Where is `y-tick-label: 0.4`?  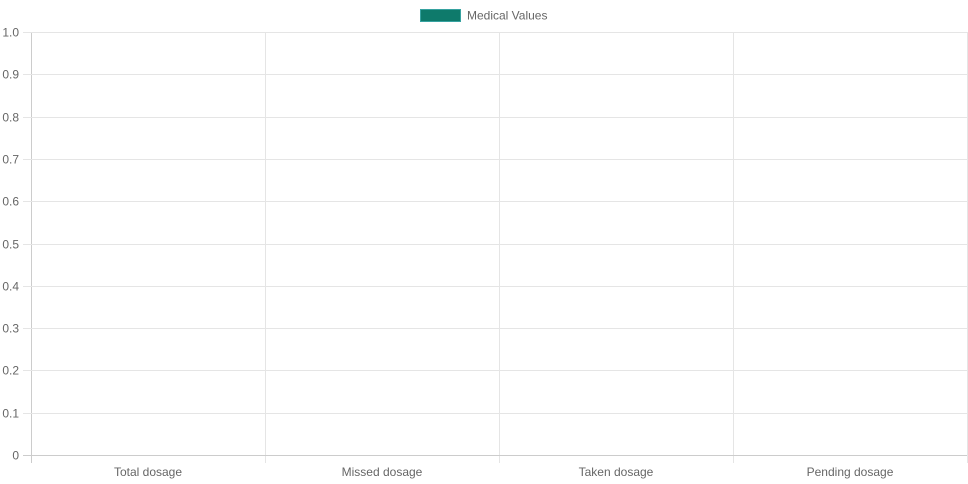 y-tick-label: 0.4 is located at coordinates (10, 287).